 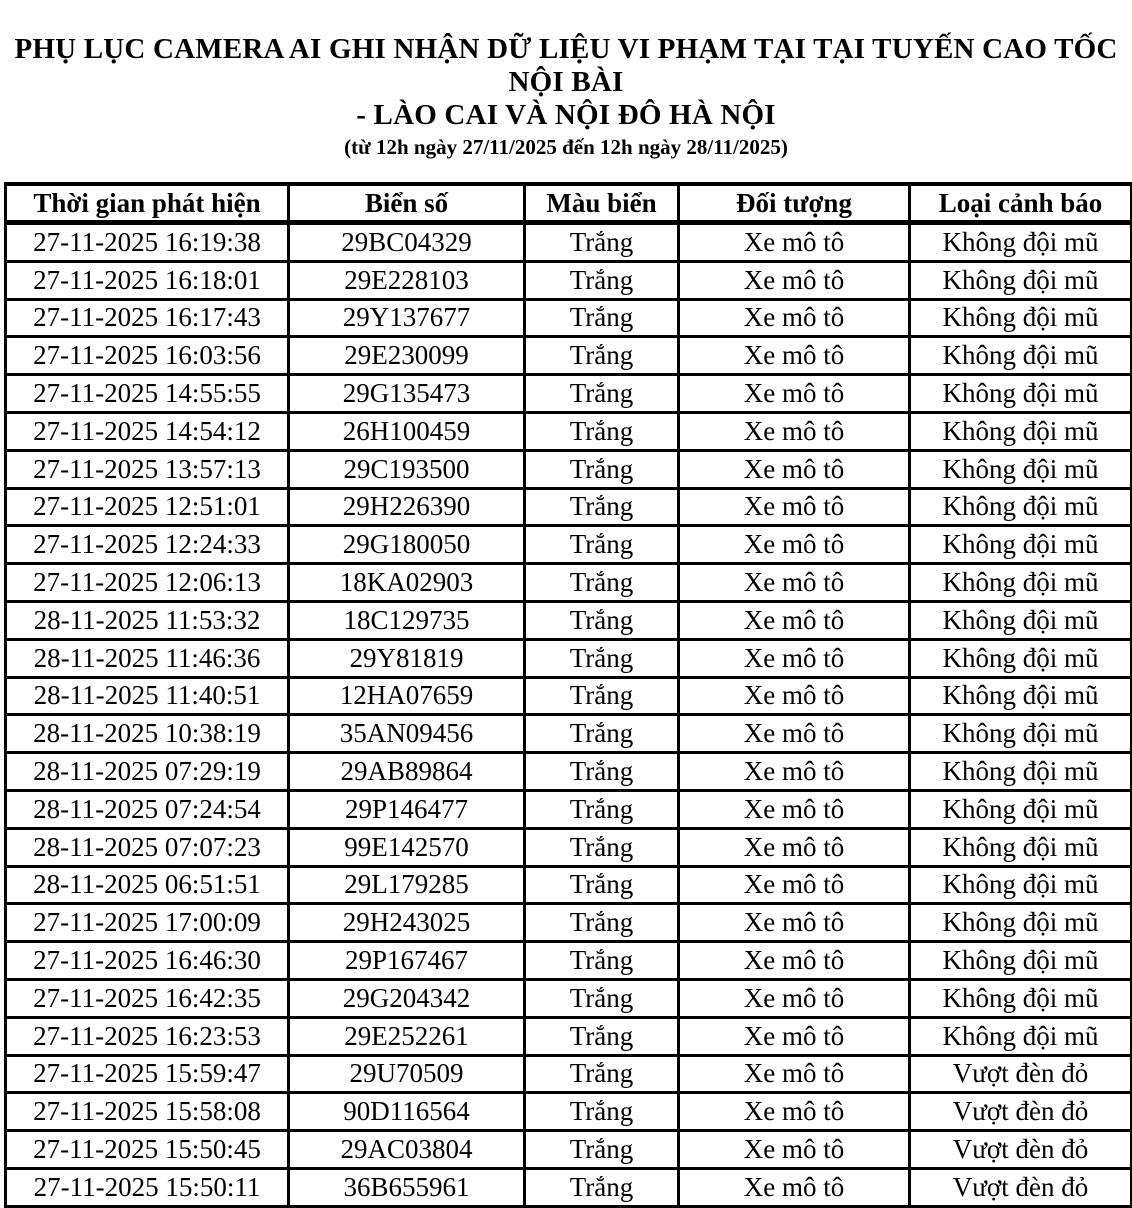 What do you see at coordinates (406, 241) in the screenshot?
I see `table-cell: 29BC04329` at bounding box center [406, 241].